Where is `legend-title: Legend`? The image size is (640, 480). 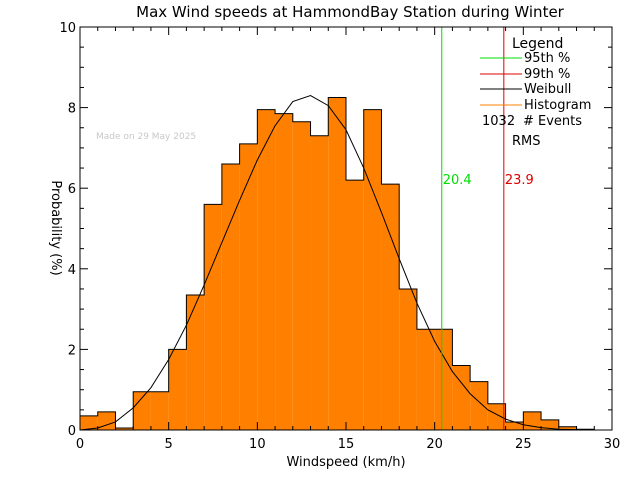
legend-title: Legend is located at coordinates (537, 44).